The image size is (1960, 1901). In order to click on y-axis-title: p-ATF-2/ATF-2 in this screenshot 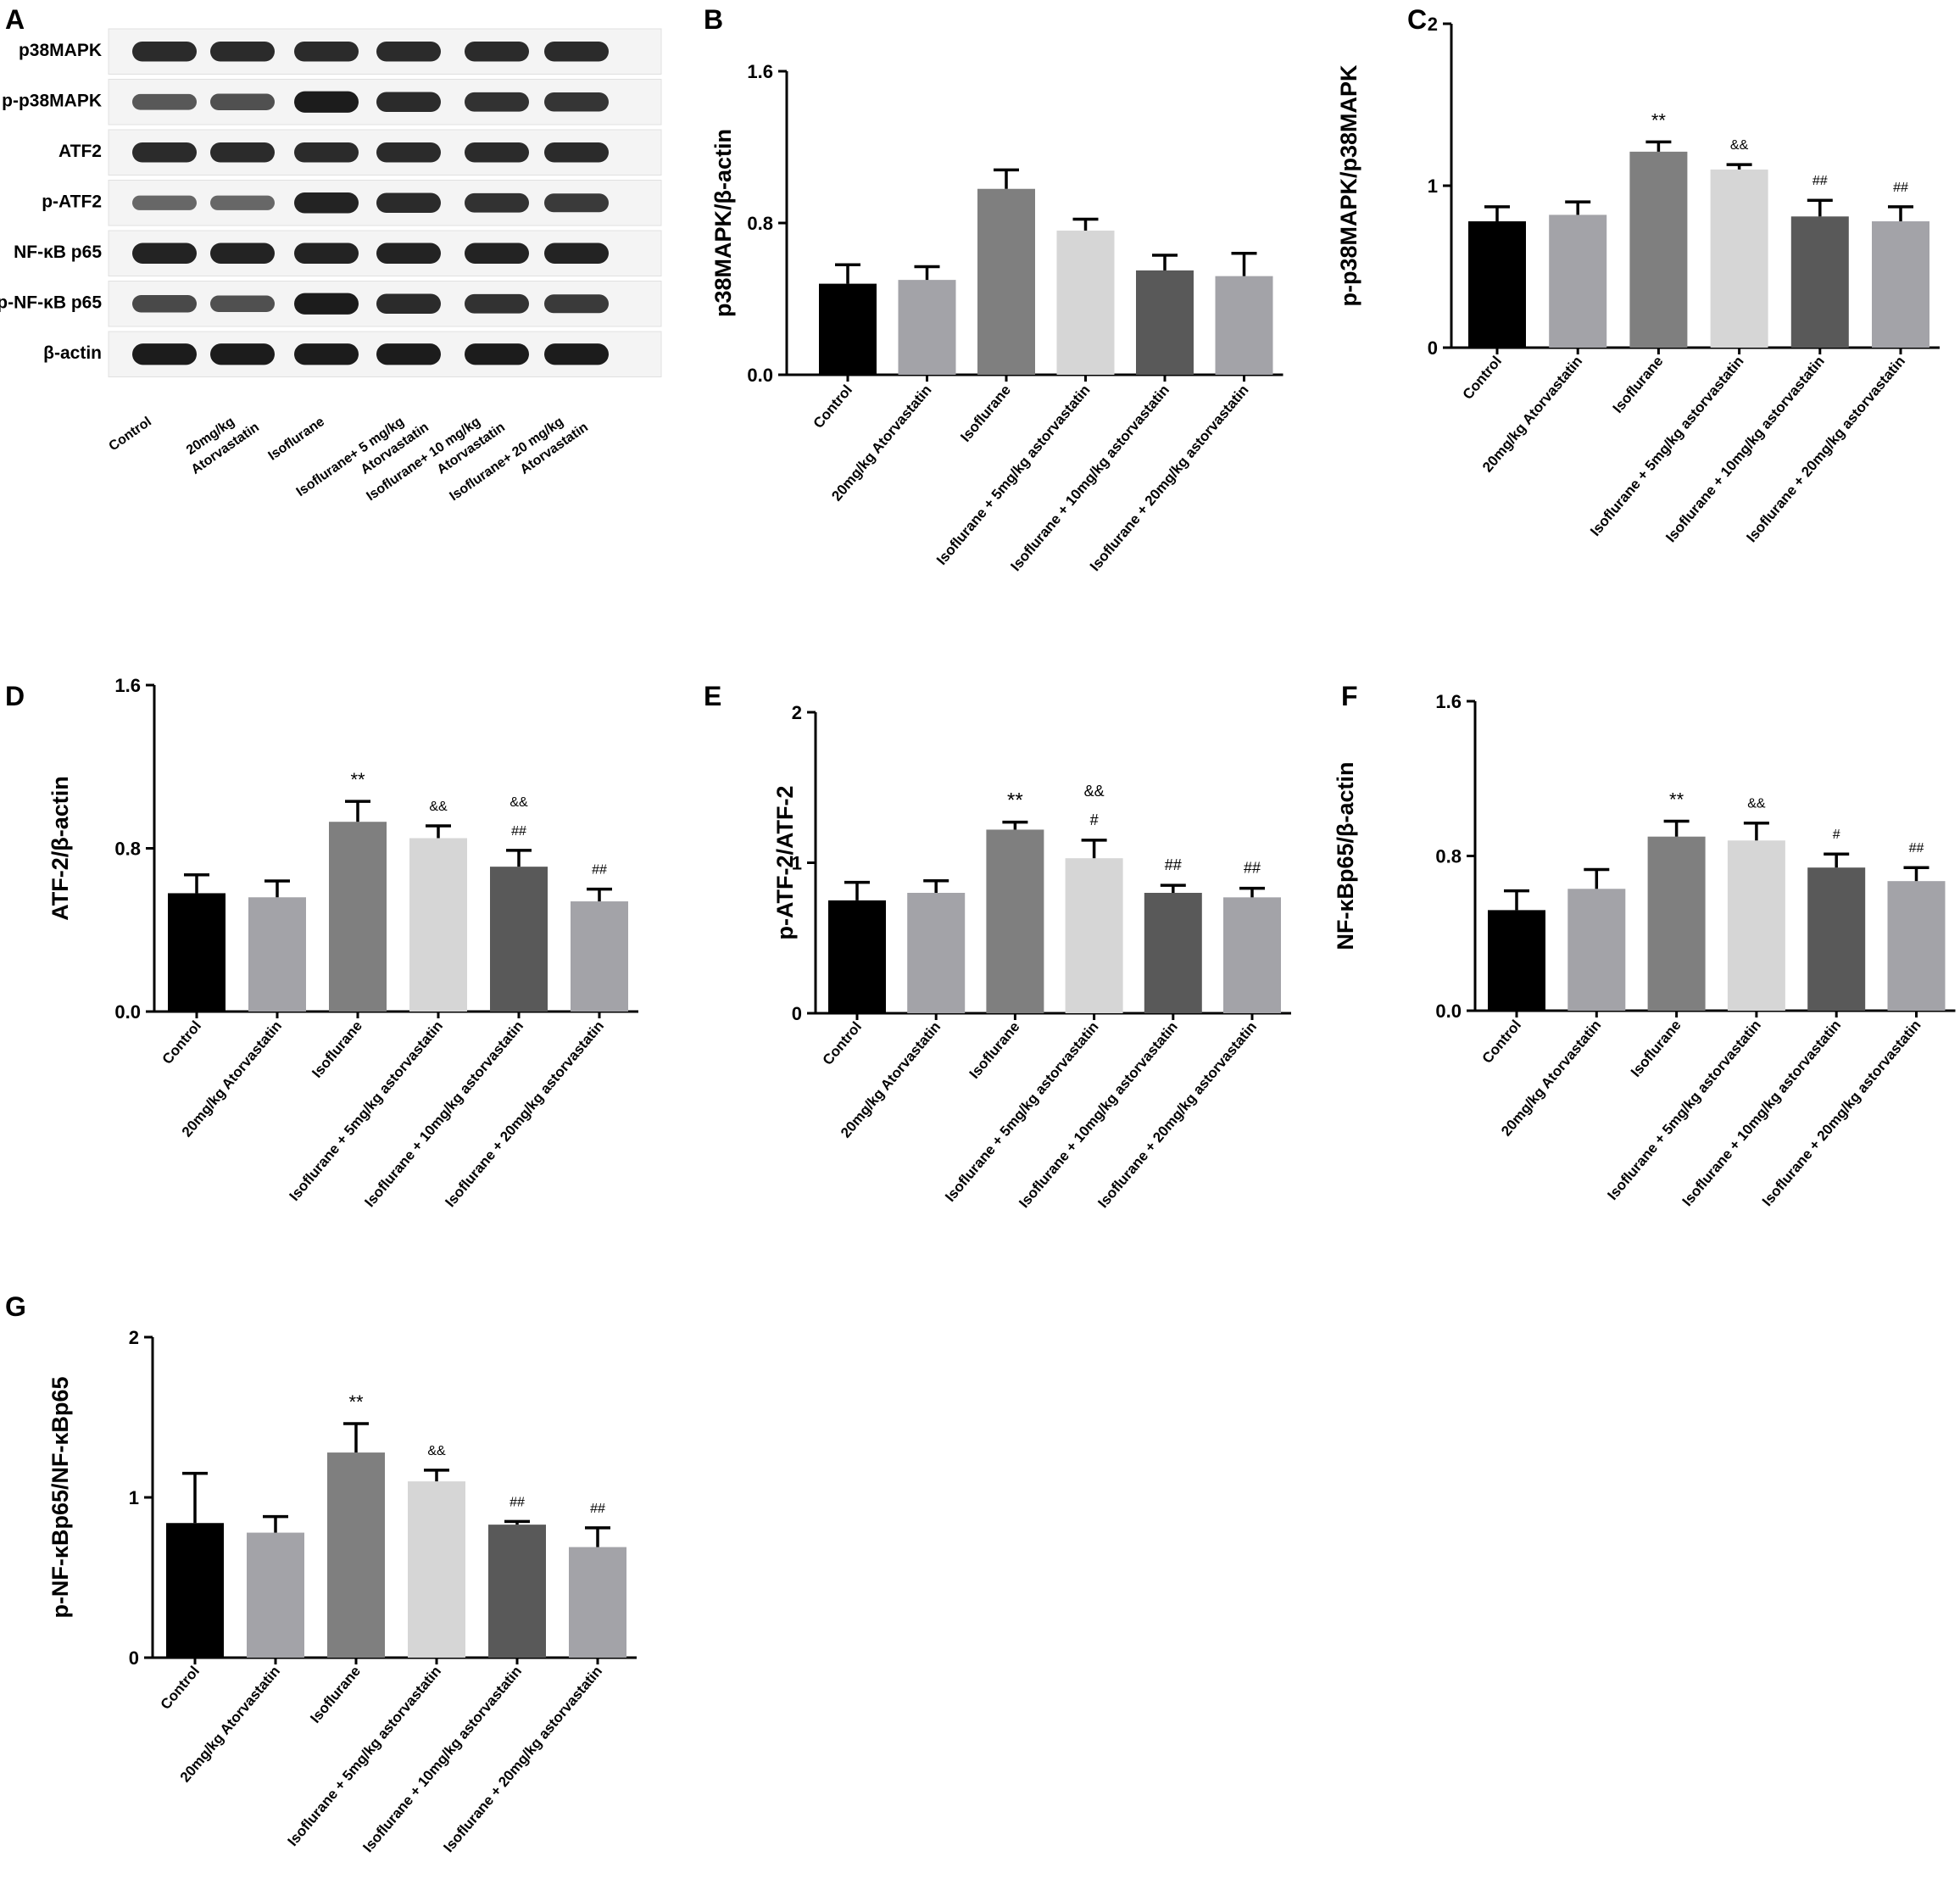, I will do `click(785, 863)`.